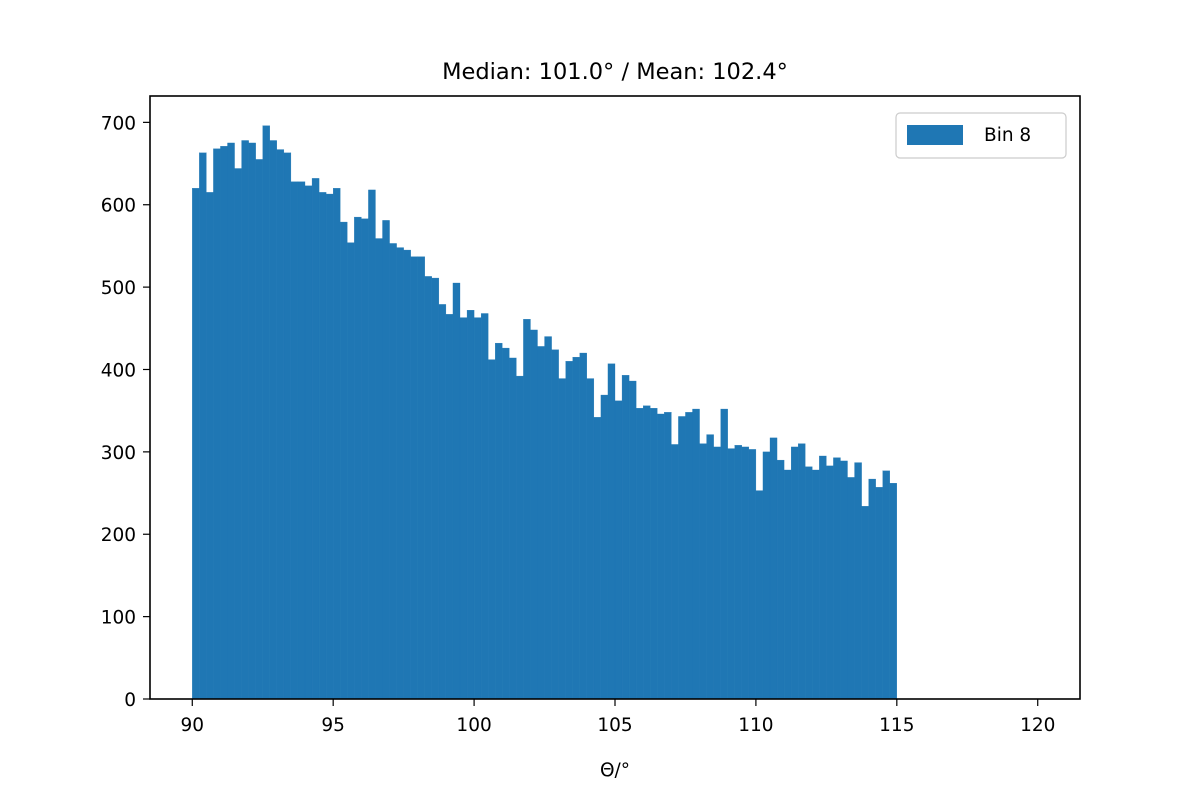 The height and width of the screenshot is (800, 1200). I want to click on legend-swatch, so click(935, 135).